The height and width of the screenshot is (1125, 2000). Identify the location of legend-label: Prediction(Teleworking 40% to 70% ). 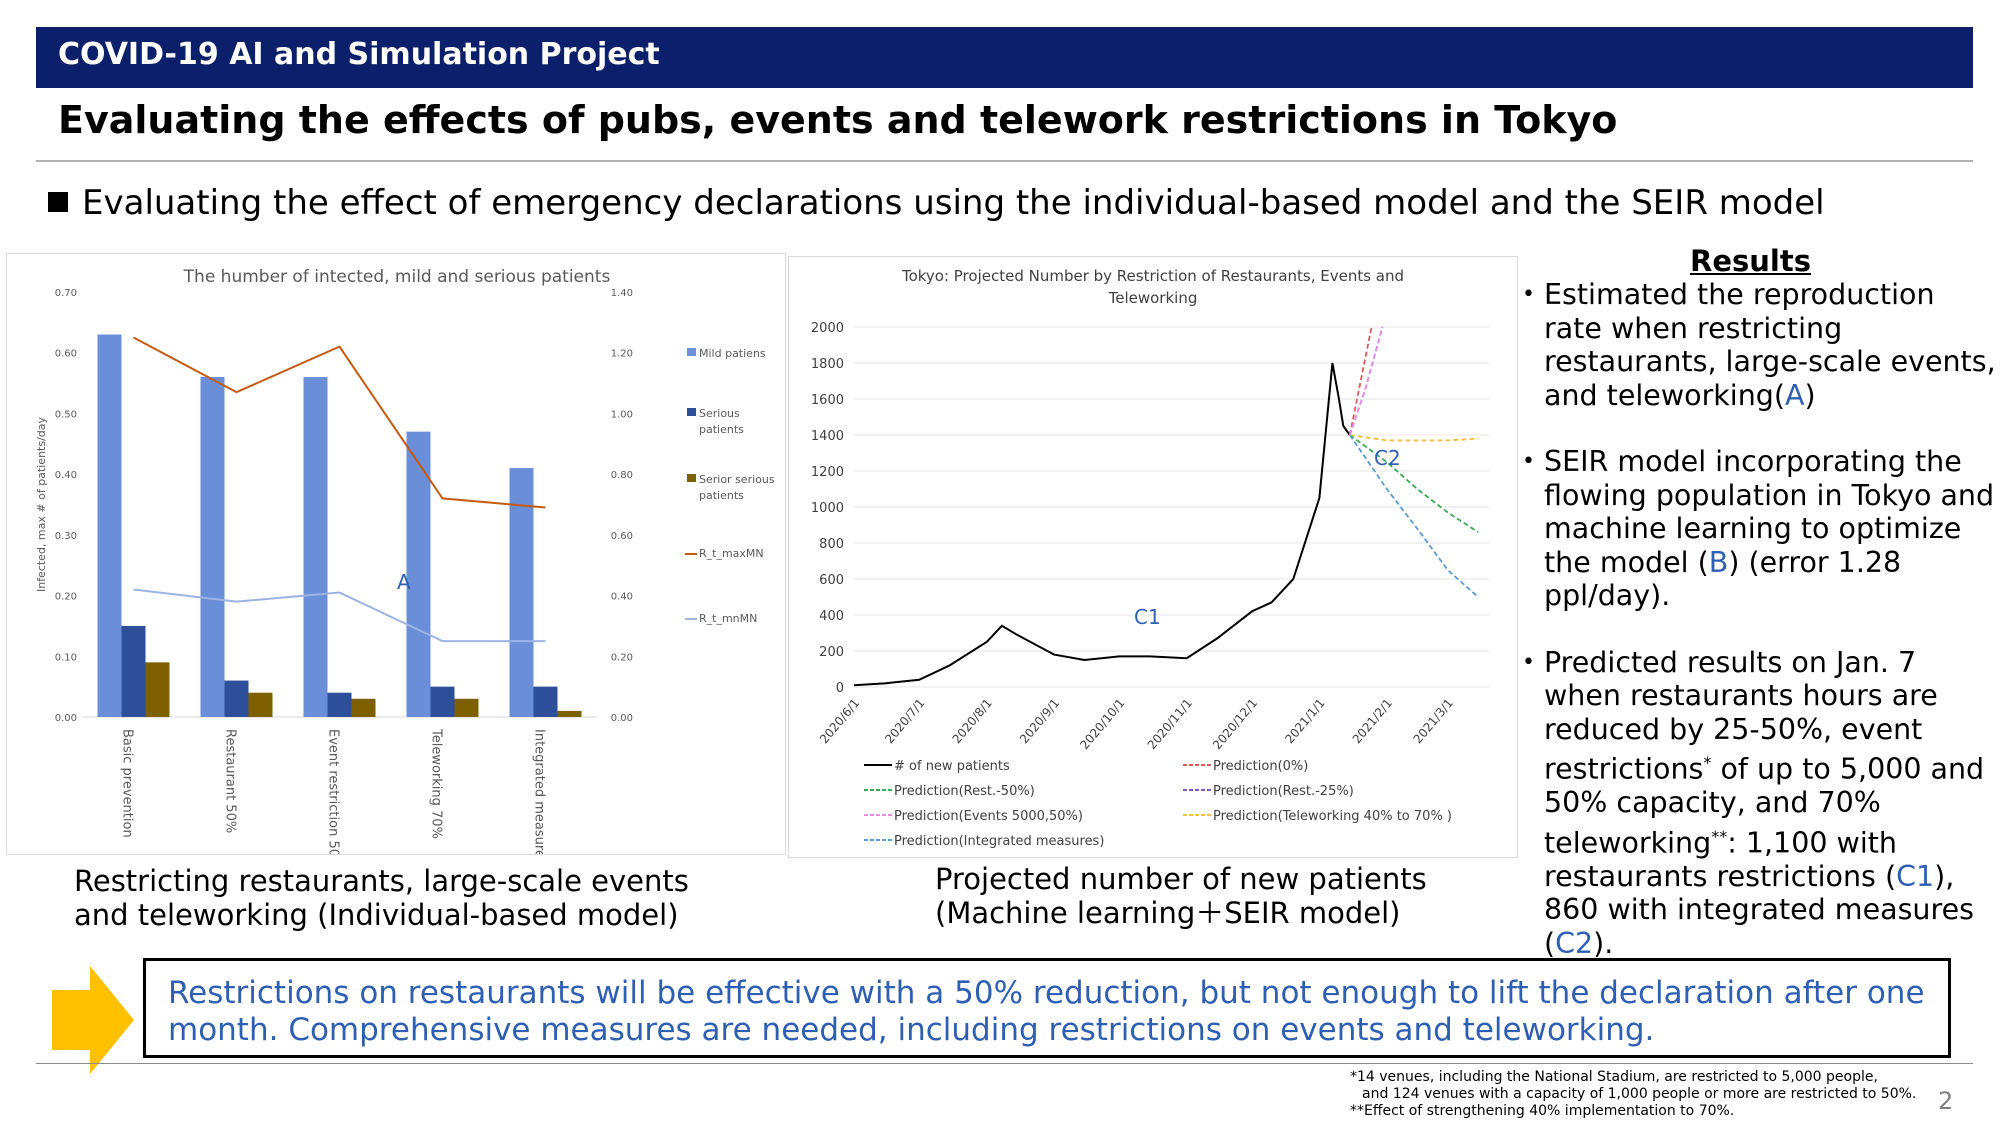
(1332, 816).